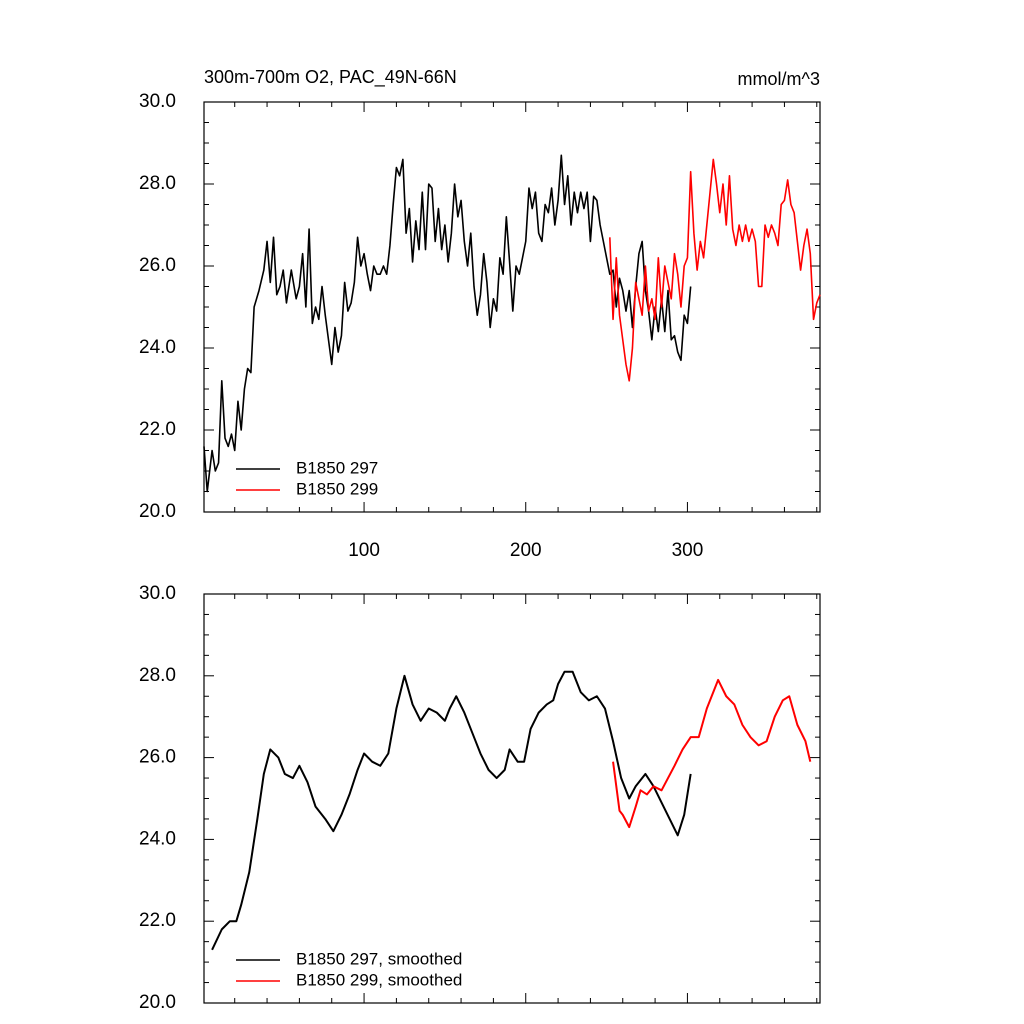 Image resolution: width=1024 pixels, height=1024 pixels. What do you see at coordinates (337, 467) in the screenshot?
I see `legend-label: B1850 297` at bounding box center [337, 467].